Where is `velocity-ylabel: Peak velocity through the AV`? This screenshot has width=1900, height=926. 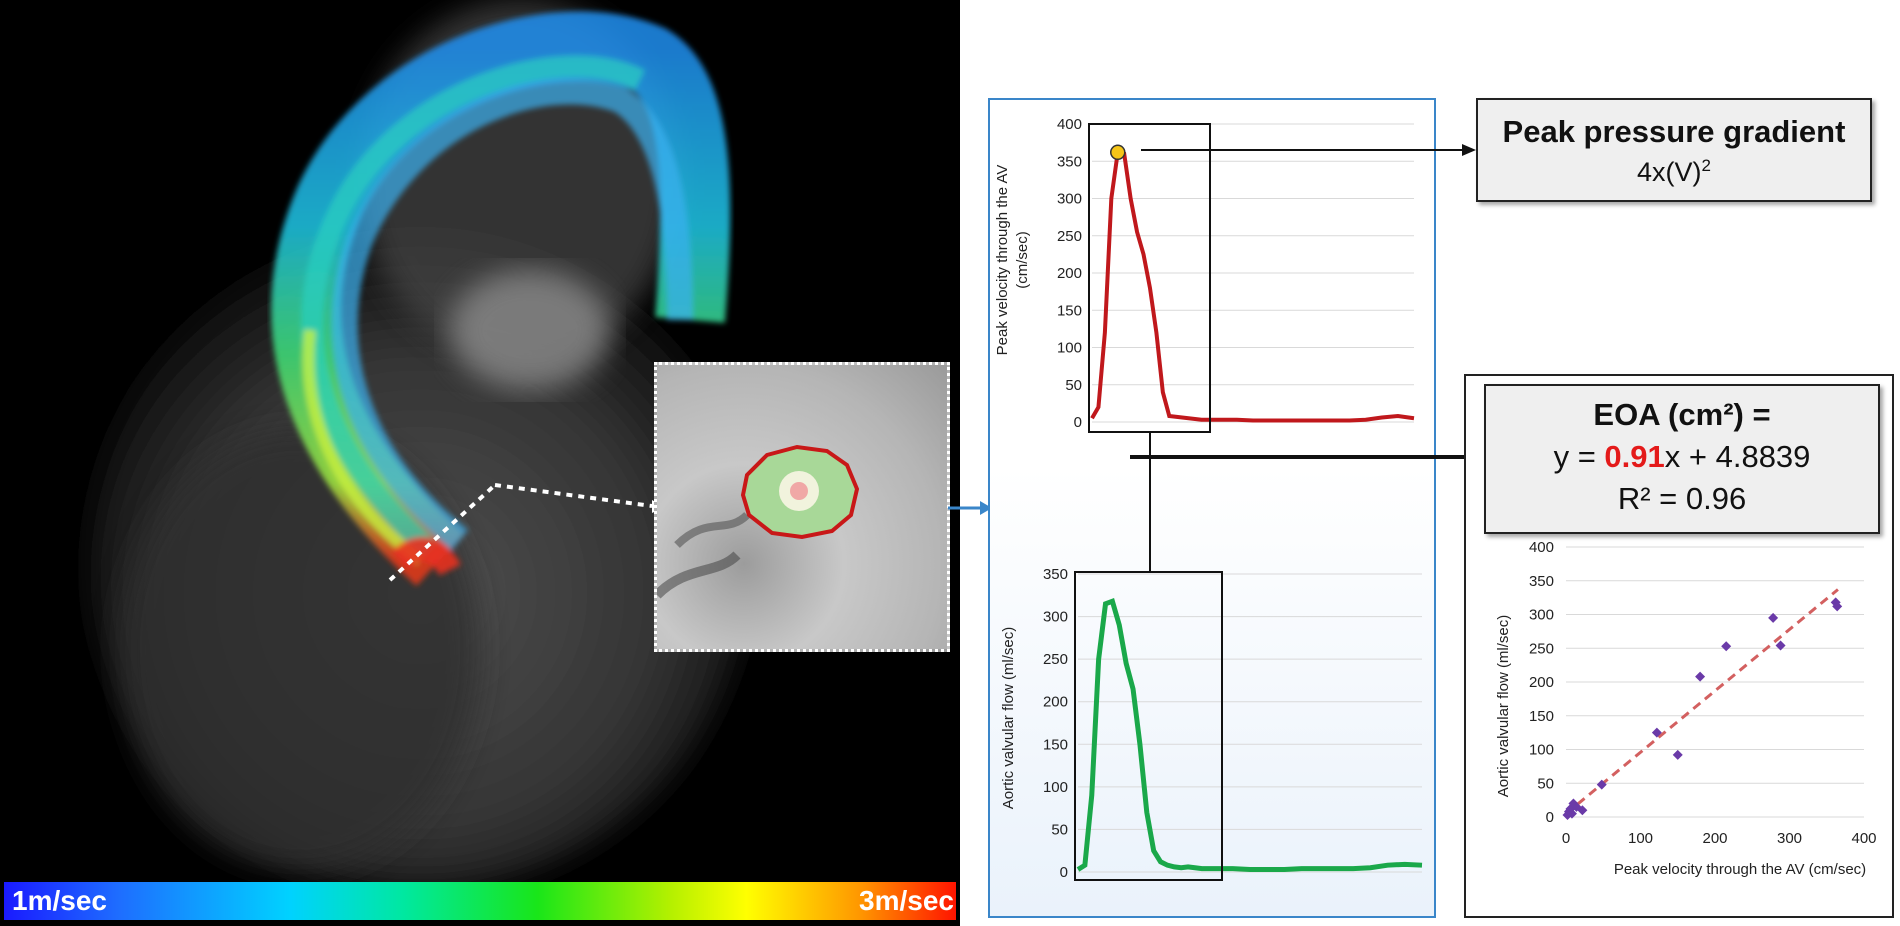
velocity-ylabel: Peak velocity through the AV is located at coordinates (1002, 260).